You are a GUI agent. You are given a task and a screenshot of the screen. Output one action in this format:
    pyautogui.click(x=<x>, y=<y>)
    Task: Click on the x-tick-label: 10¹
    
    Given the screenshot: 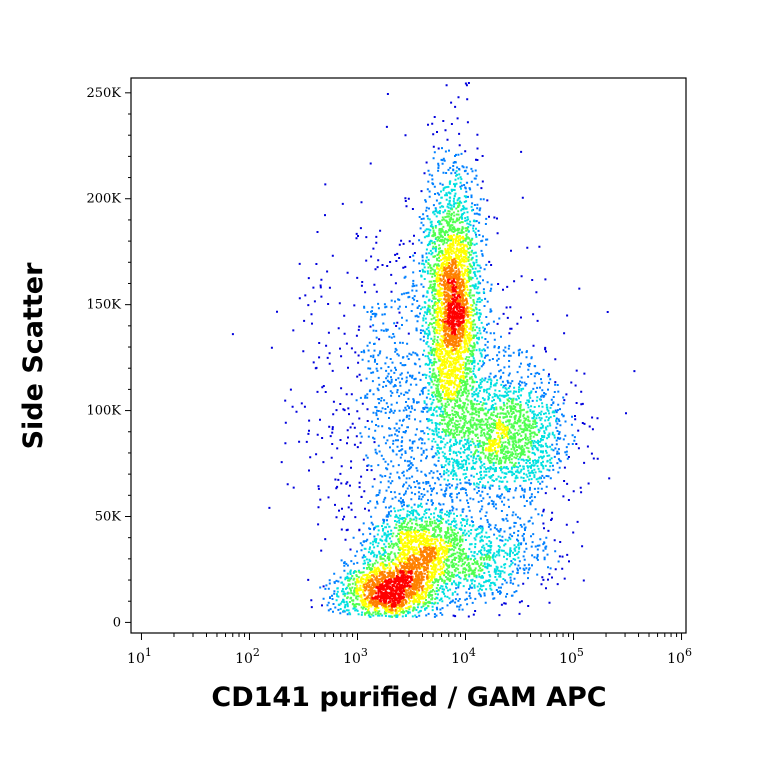 What is the action you would take?
    pyautogui.click(x=139, y=656)
    